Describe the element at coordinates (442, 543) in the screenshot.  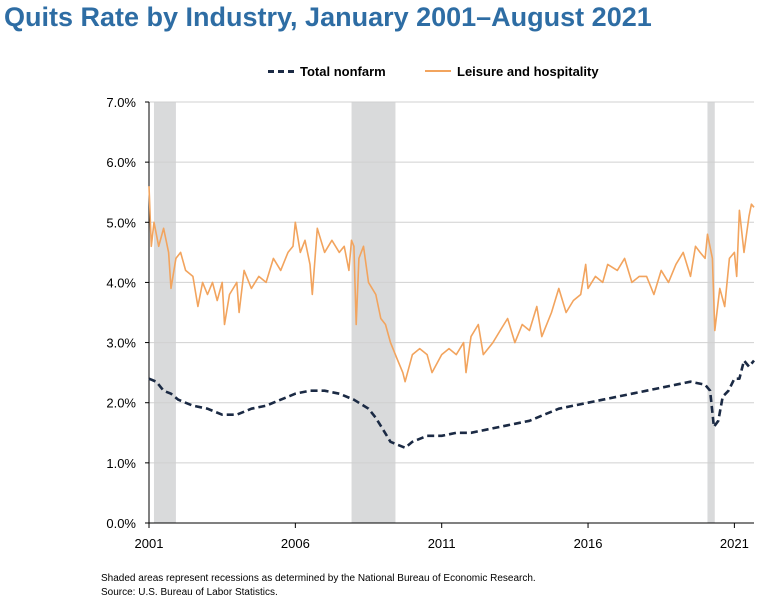
I see `x-tick-label: 2011` at that location.